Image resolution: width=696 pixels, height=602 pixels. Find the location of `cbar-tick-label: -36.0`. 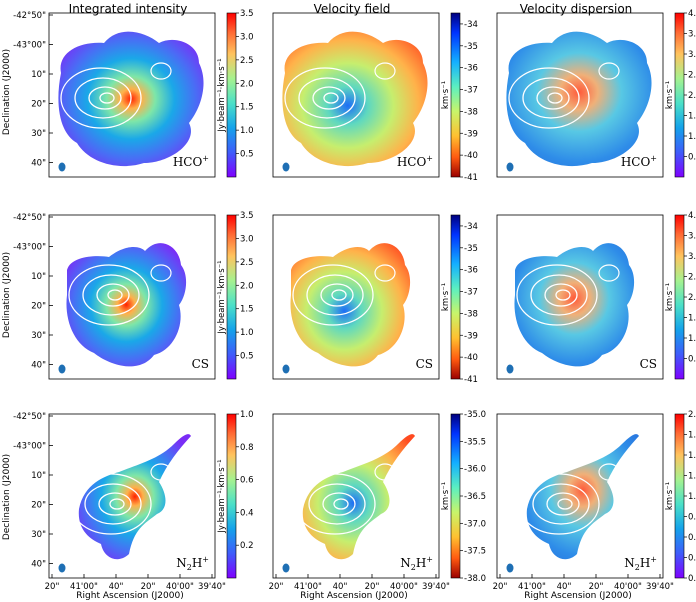

cbar-tick-label: -36.0 is located at coordinates (475, 470).